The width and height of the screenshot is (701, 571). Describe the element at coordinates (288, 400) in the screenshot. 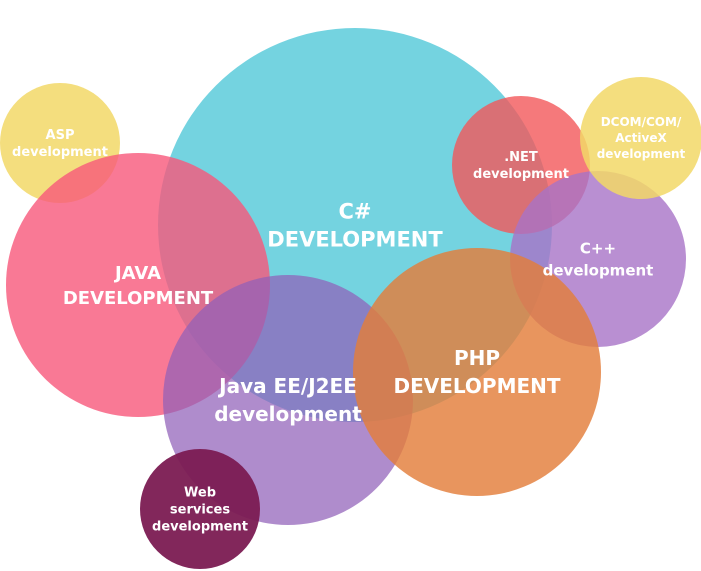

I see `bubble-label-javaee: Java EE/J2EE development` at that location.